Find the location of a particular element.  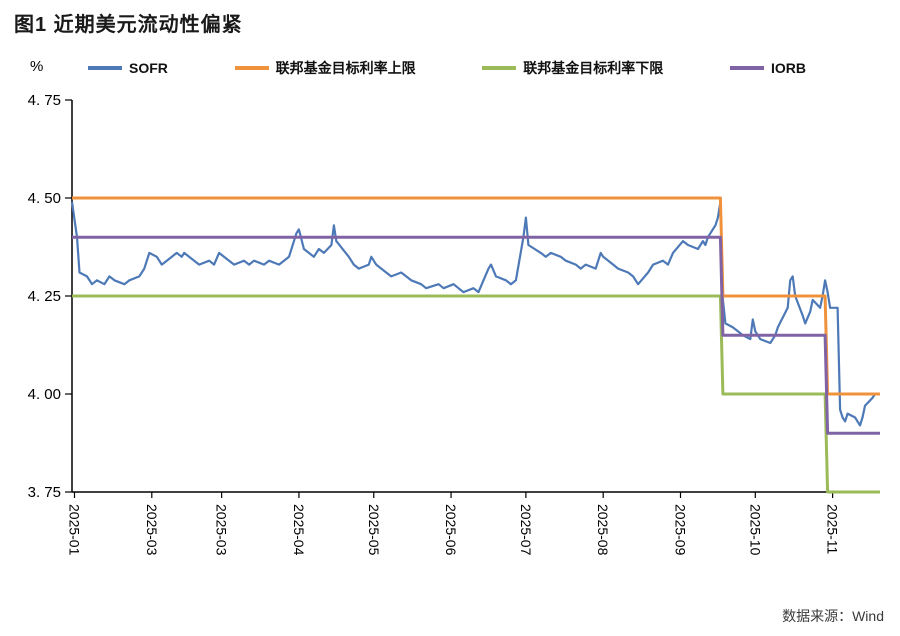

legend-item-lower-limit: 联邦基金目标利率下限 is located at coordinates (572, 68).